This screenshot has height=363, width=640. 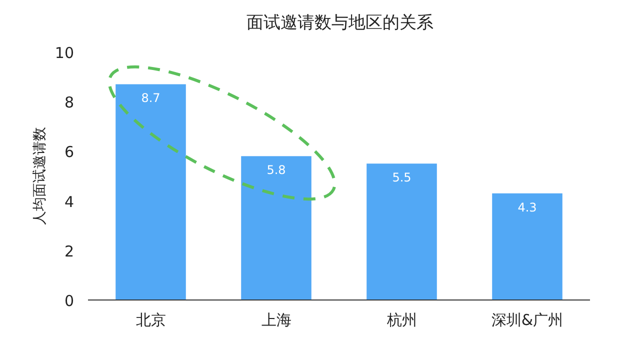 What do you see at coordinates (340, 23) in the screenshot?
I see `chart-title: 面试邀请数与地区的关系` at bounding box center [340, 23].